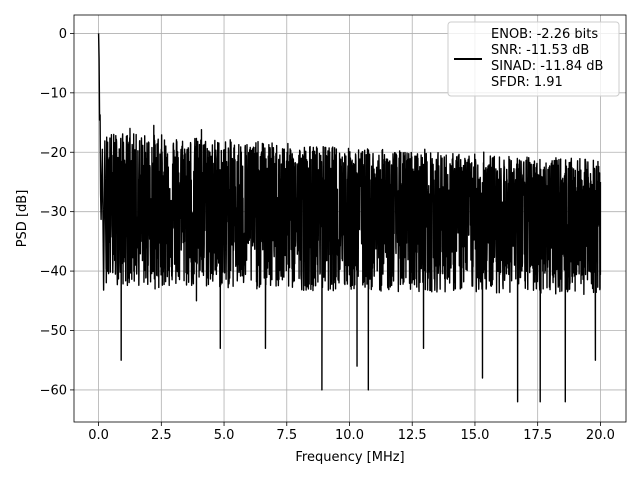 Image resolution: width=640 pixels, height=484 pixels. What do you see at coordinates (161, 435) in the screenshot?
I see `x-tick-label: 2.5` at bounding box center [161, 435].